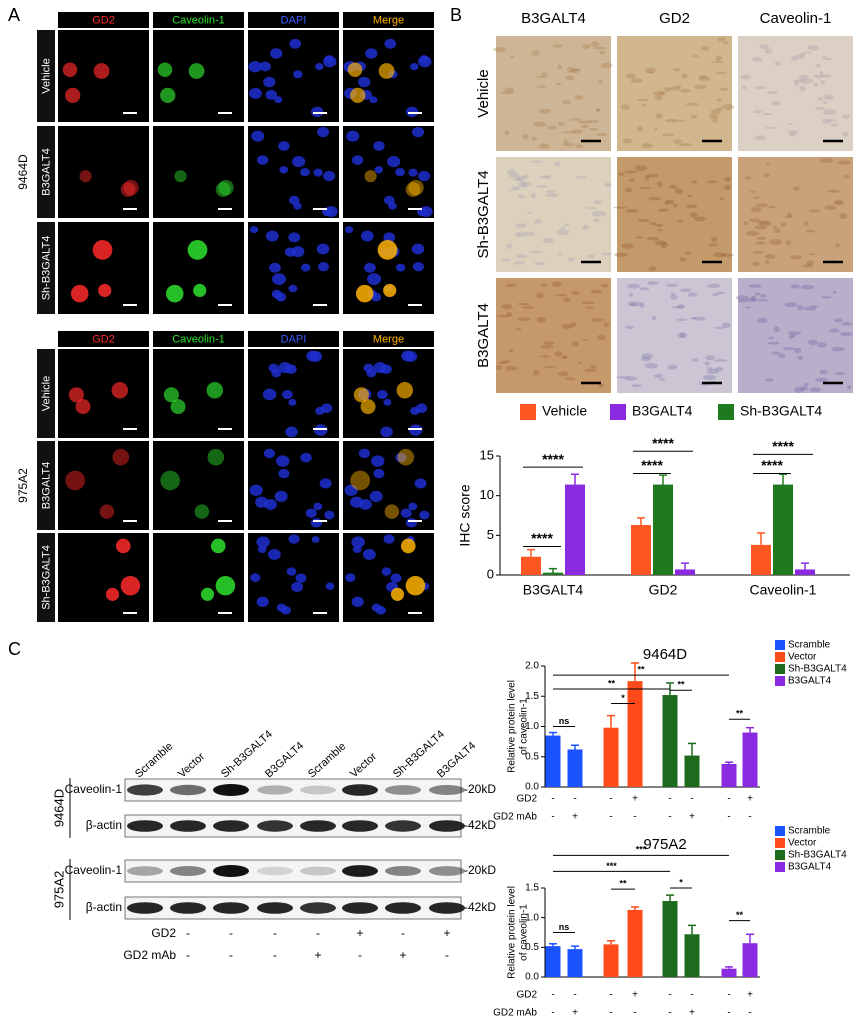  What do you see at coordinates (14, 15) in the screenshot?
I see `panel-label: A` at bounding box center [14, 15].